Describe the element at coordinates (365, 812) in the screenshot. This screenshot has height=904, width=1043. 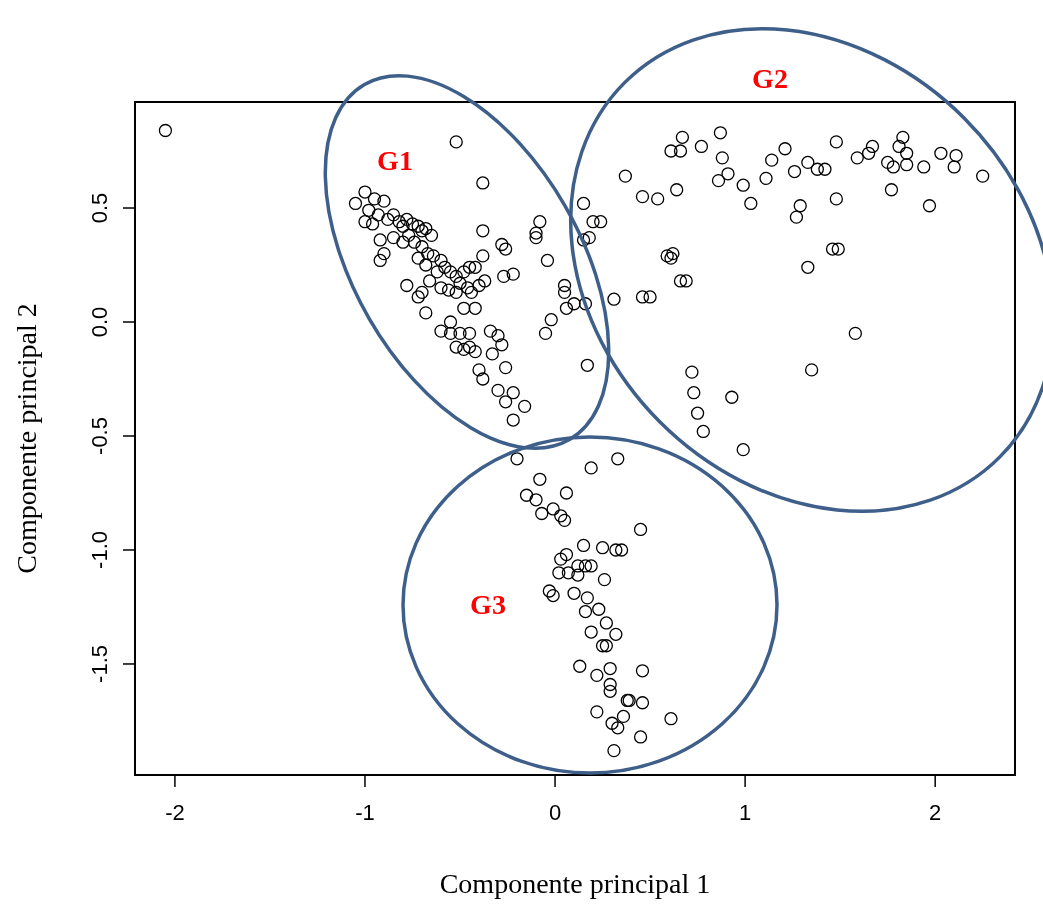
I see `x-tick-label: -1` at that location.